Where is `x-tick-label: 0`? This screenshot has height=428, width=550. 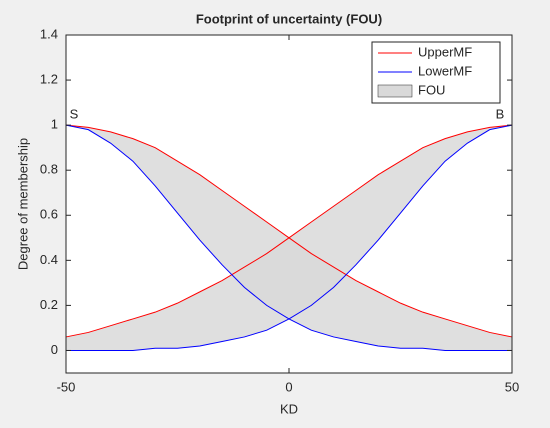 x-tick-label: 0 is located at coordinates (288, 386).